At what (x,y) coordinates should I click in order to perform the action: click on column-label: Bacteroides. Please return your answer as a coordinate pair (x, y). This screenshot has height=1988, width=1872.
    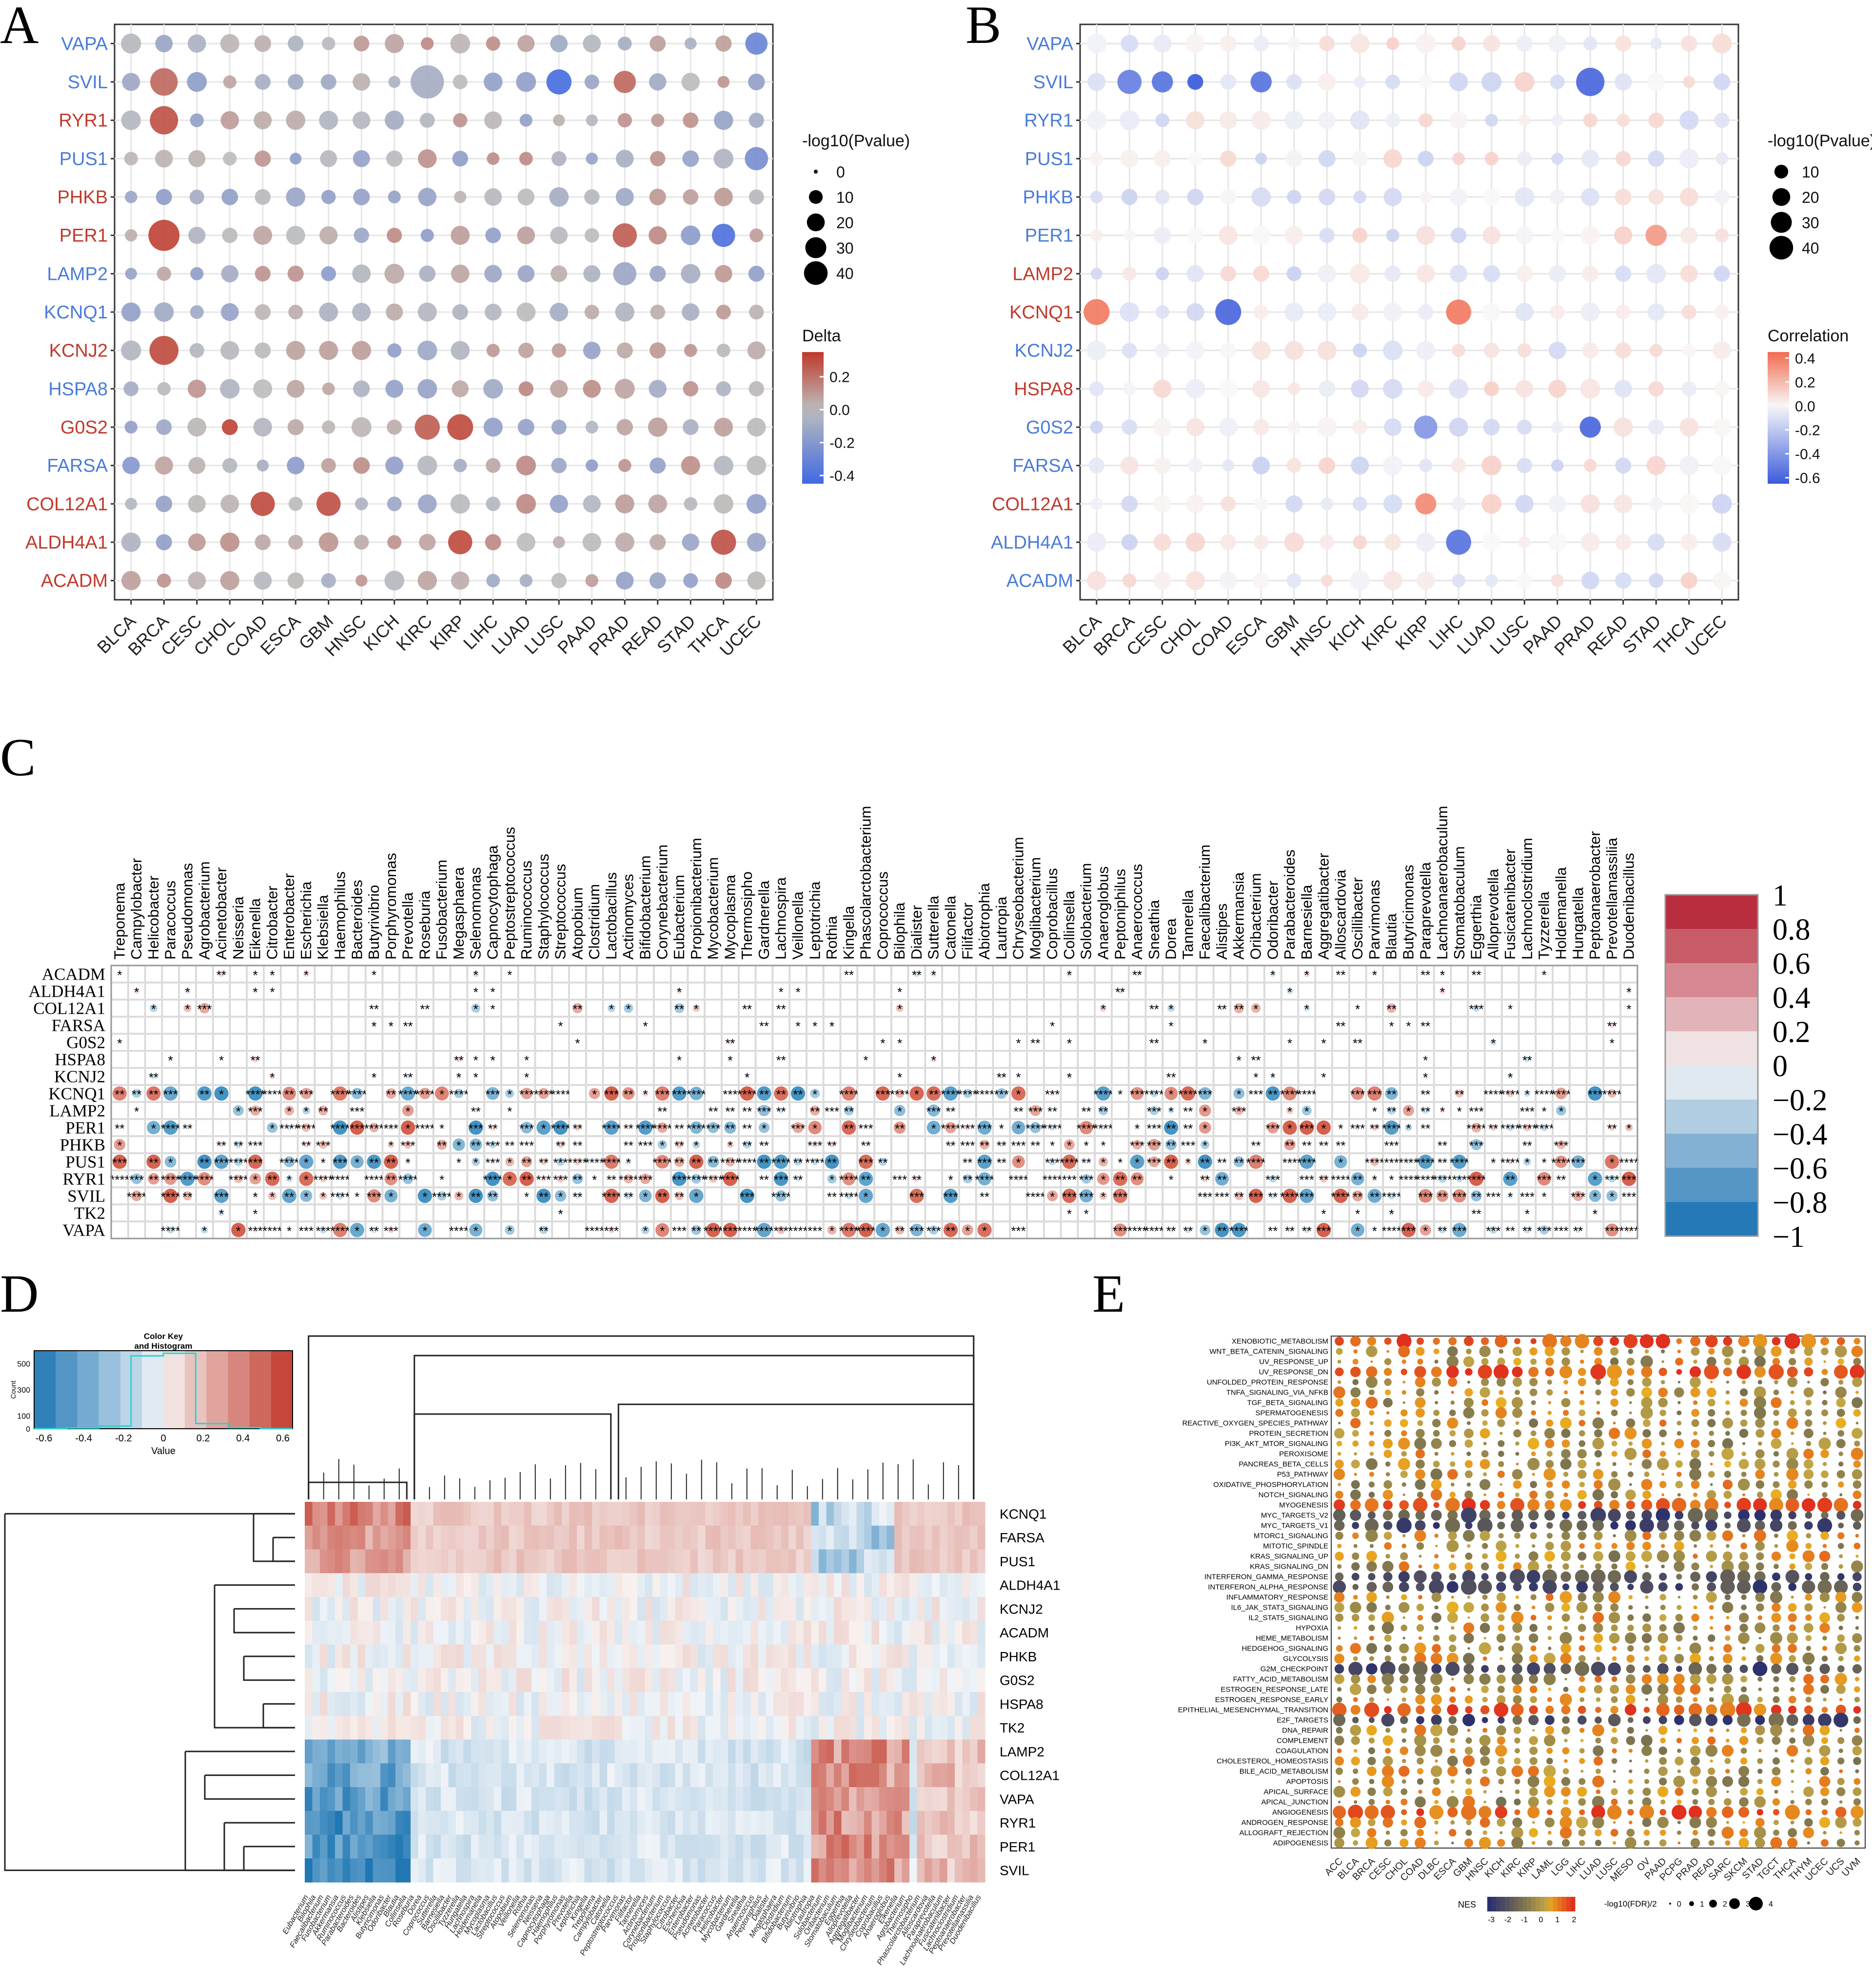
    Looking at the image, I should click on (356, 920).